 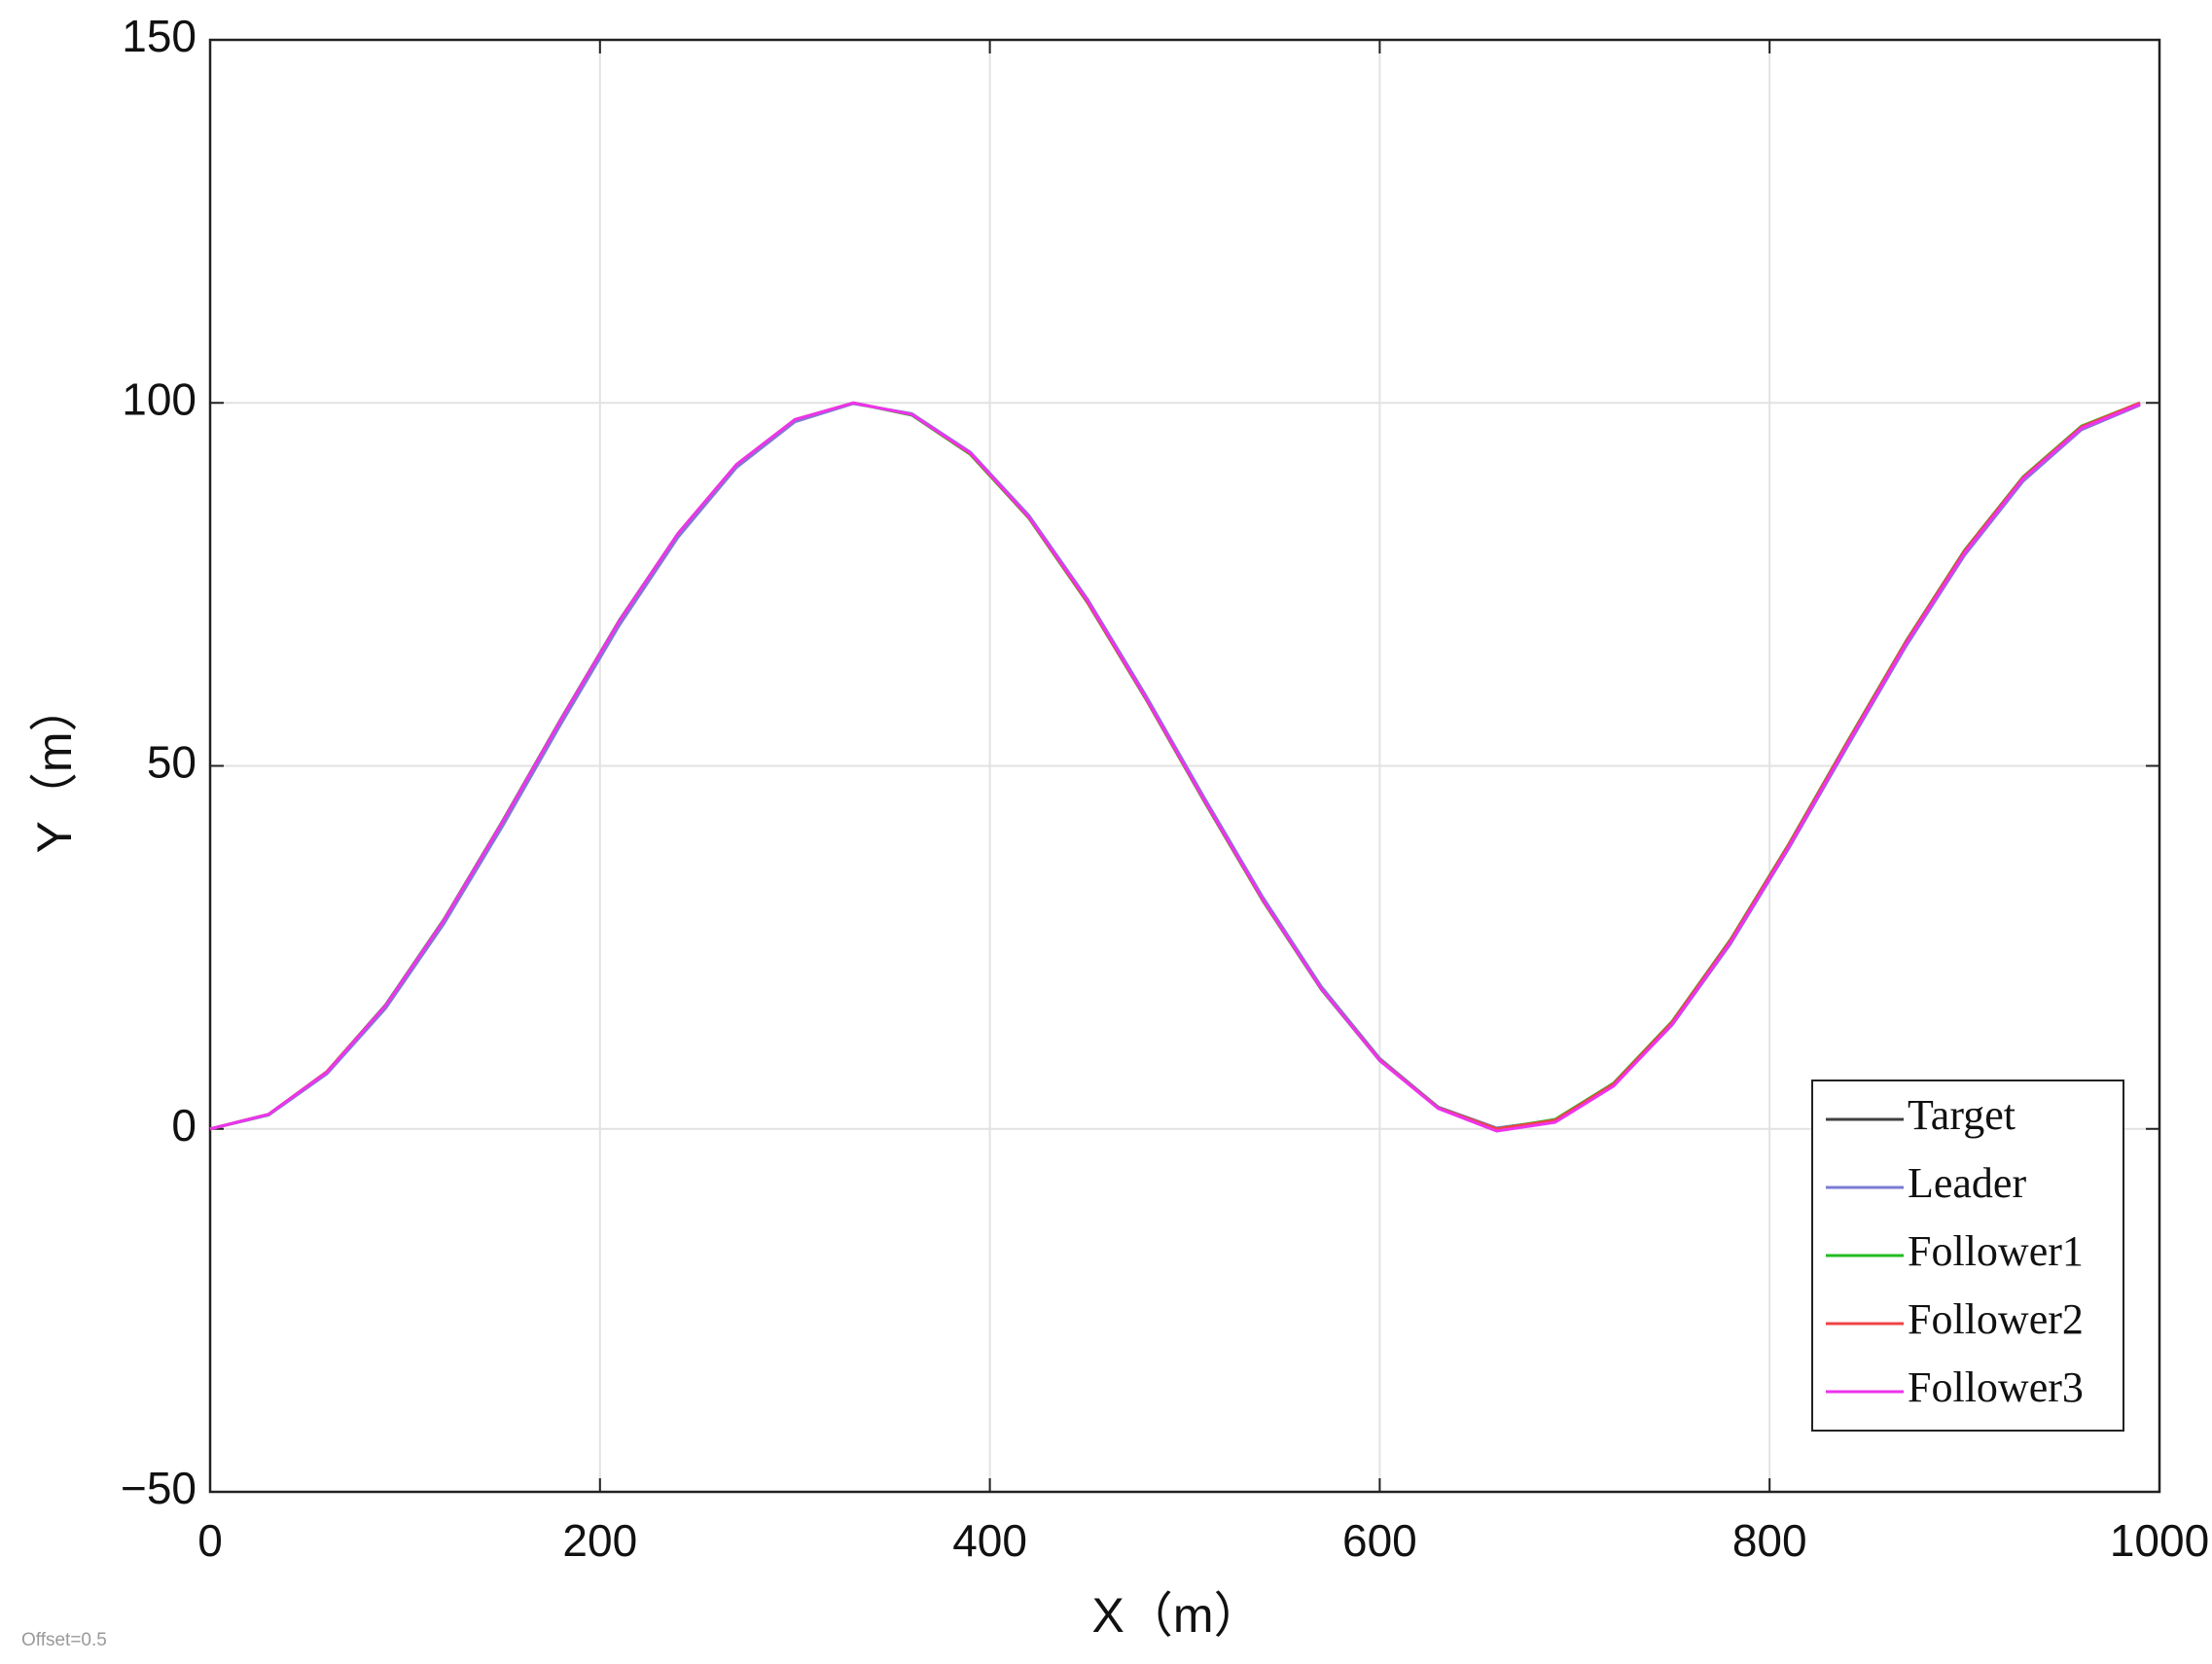 What do you see at coordinates (210, 1540) in the screenshot?
I see `x-tick-label: 0` at bounding box center [210, 1540].